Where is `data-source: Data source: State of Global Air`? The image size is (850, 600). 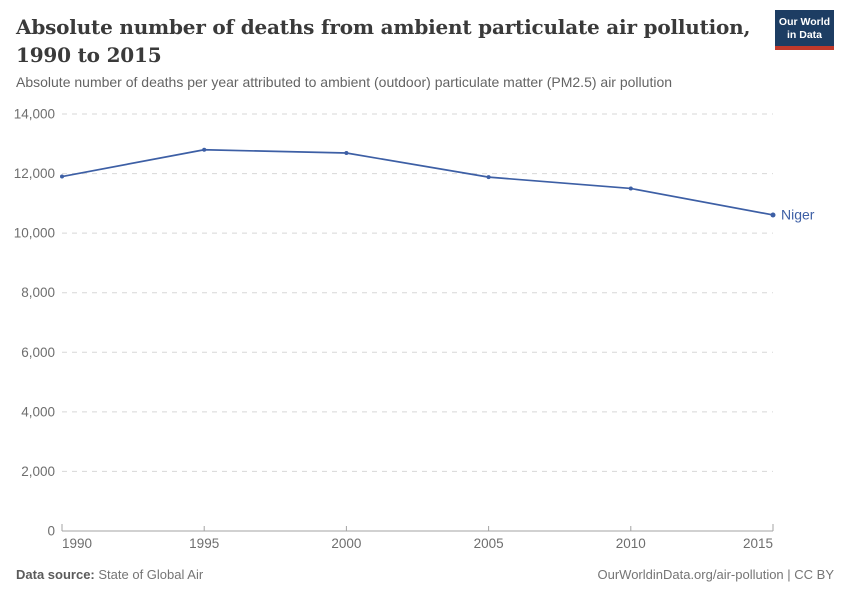
data-source: Data source: State of Global Air is located at coordinates (109, 574).